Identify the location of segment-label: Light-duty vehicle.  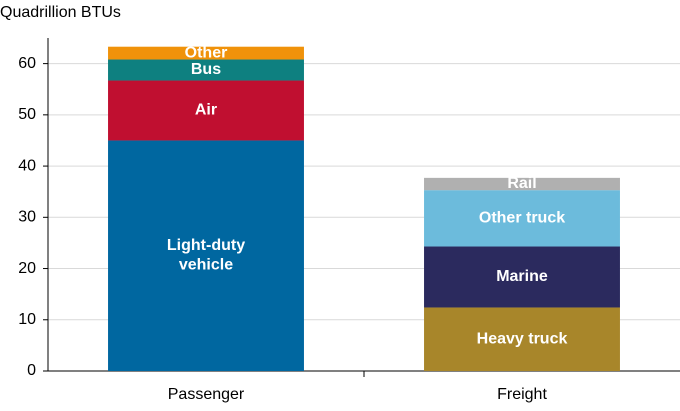
(206, 255).